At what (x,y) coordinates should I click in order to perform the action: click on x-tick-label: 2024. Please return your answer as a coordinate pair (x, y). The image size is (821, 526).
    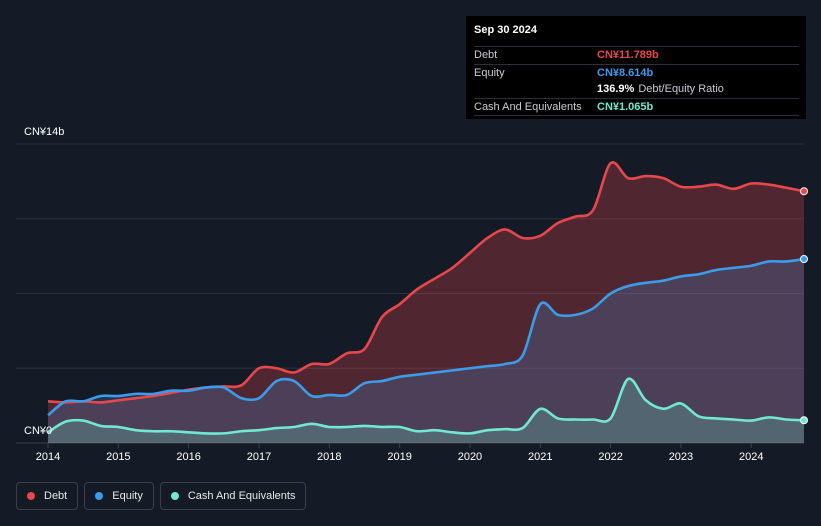
    Looking at the image, I should click on (751, 457).